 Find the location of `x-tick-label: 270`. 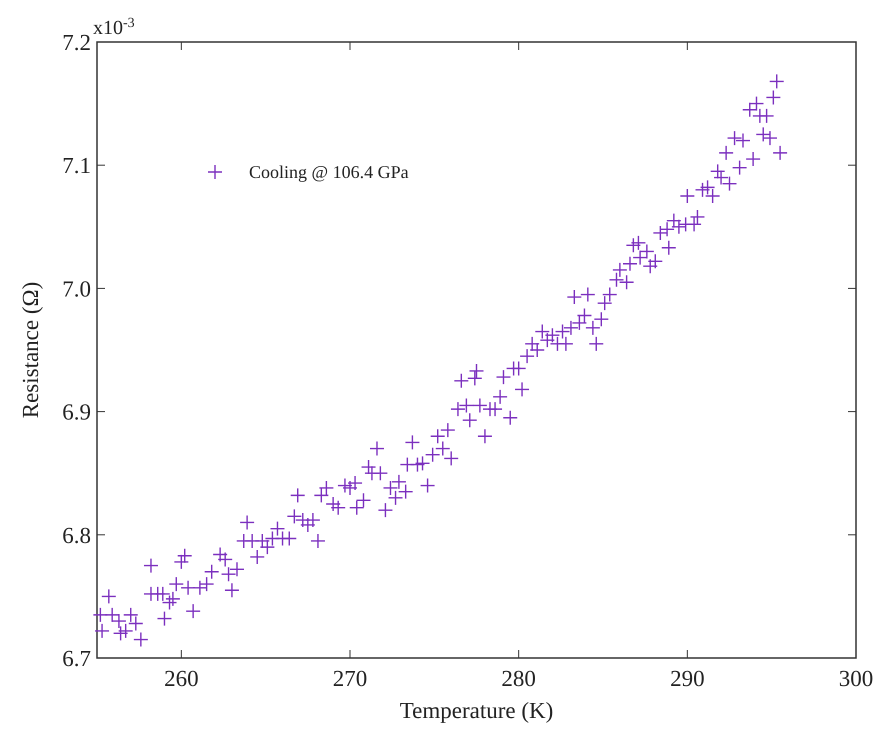

x-tick-label: 270 is located at coordinates (350, 678).